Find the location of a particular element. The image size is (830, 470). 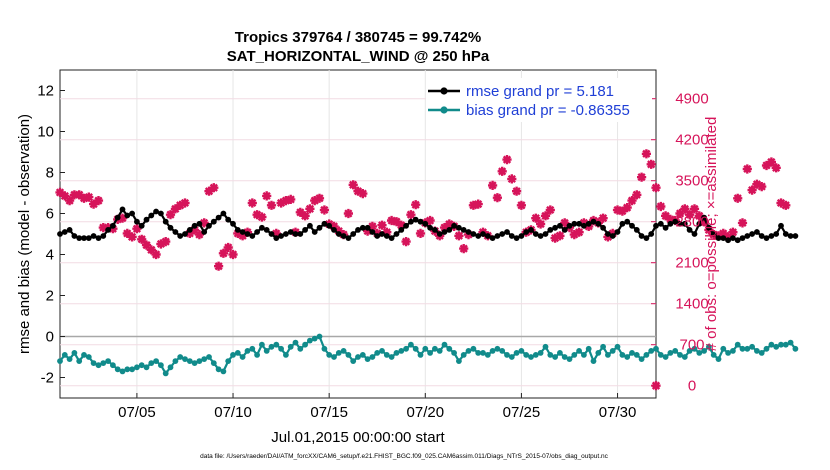

y-tick-label-right: 0 is located at coordinates (692, 386).